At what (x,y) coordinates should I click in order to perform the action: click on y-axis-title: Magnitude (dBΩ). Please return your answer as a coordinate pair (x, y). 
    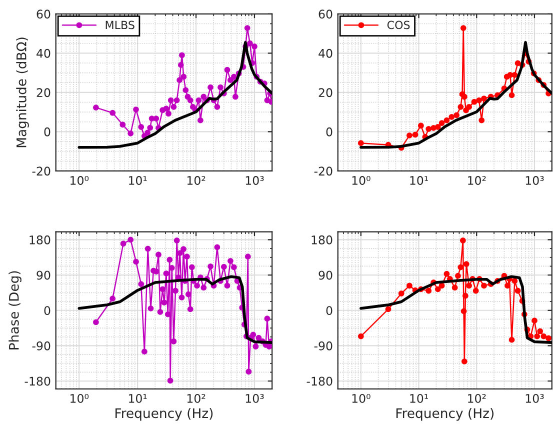
    Looking at the image, I should click on (22, 93).